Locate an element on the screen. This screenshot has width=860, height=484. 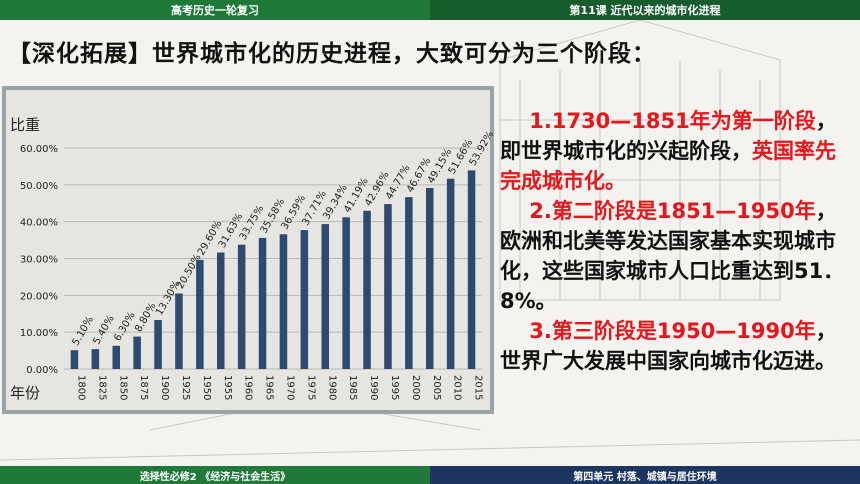
x-tick-label: 1875 is located at coordinates (143, 387).